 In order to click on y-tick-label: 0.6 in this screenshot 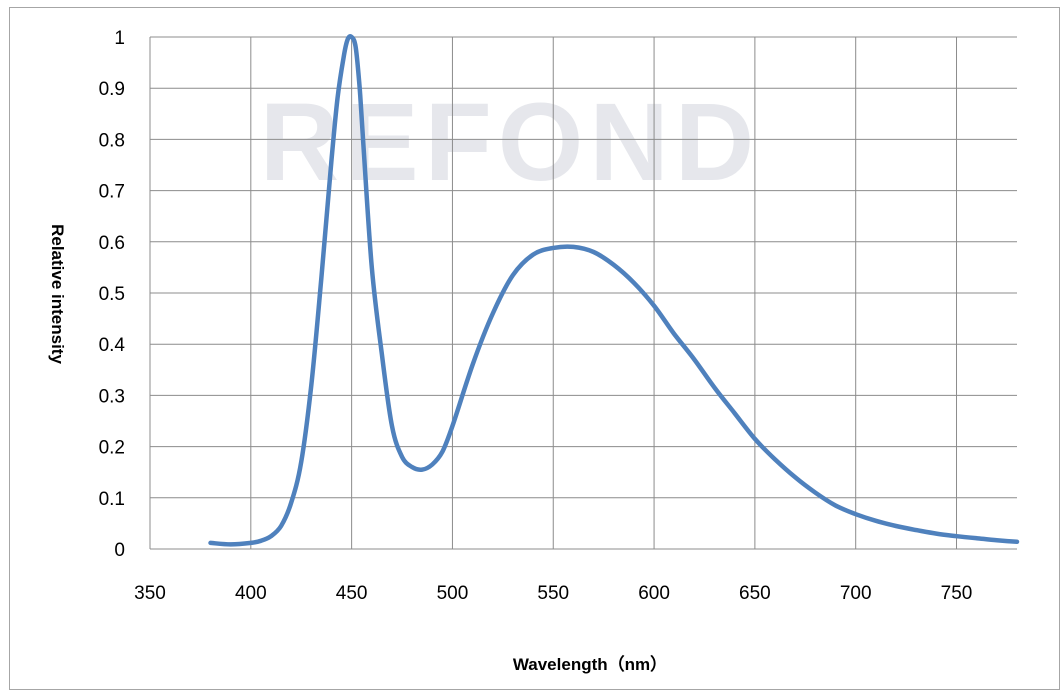, I will do `click(112, 243)`.